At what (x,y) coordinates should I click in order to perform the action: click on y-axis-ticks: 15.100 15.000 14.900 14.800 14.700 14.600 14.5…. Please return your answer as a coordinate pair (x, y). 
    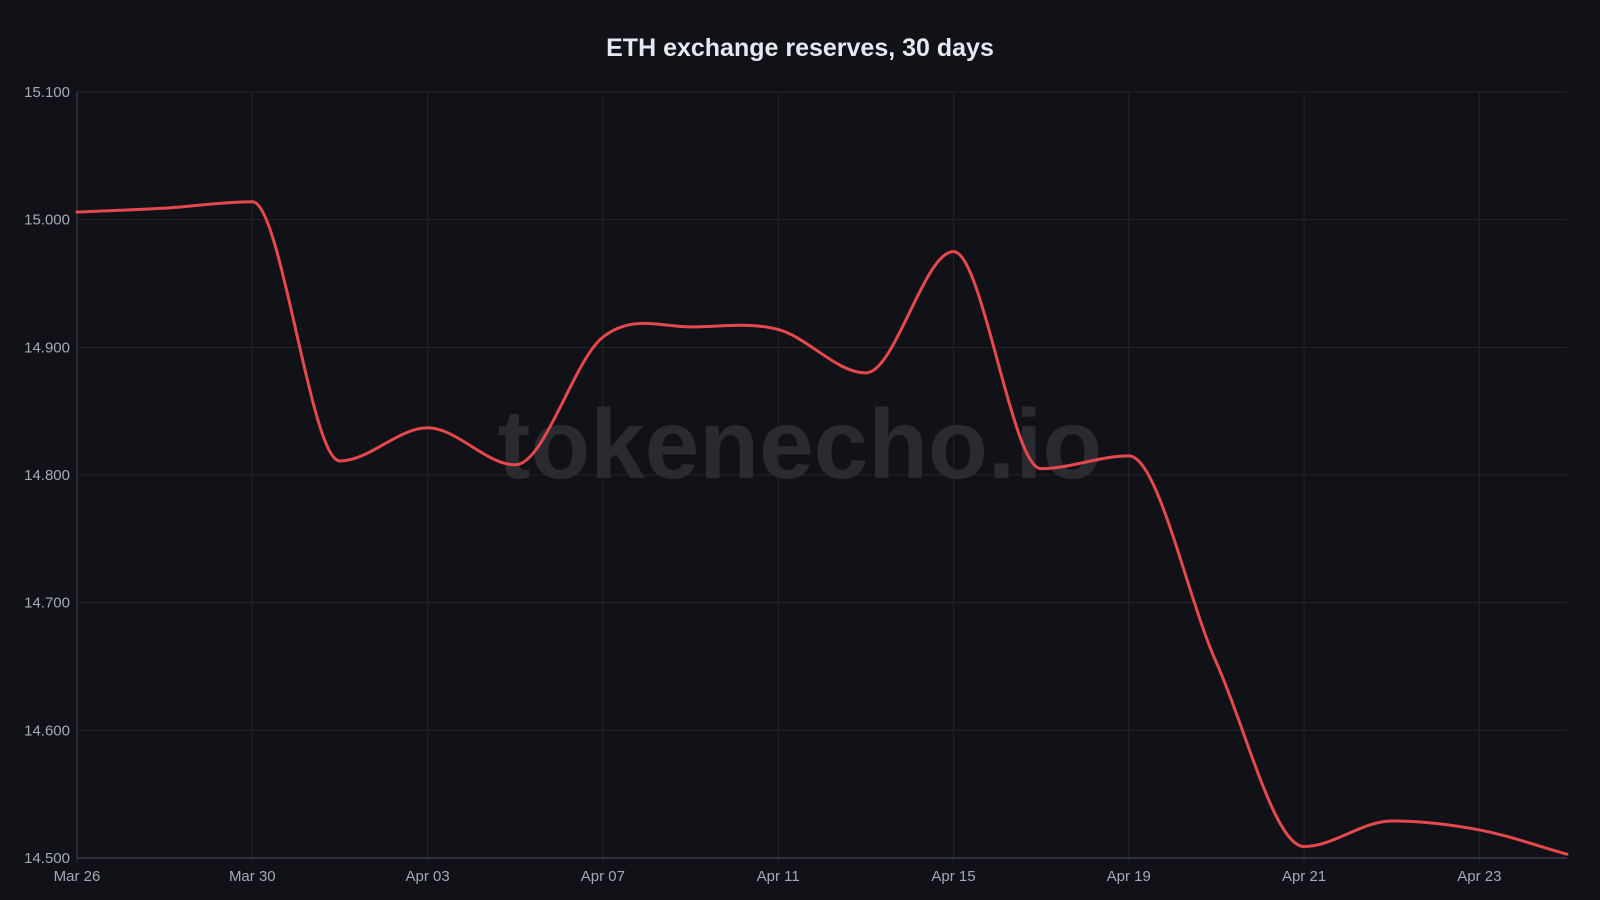
    Looking at the image, I should click on (47, 475).